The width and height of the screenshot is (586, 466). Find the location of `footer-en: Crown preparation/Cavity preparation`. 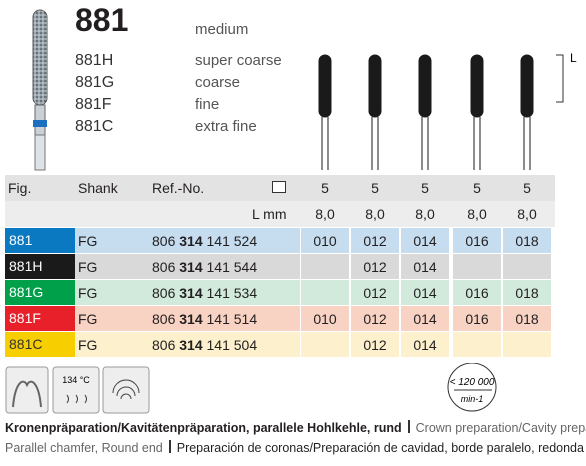

footer-en: Crown preparation/Cavity preparation is located at coordinates (500, 428).